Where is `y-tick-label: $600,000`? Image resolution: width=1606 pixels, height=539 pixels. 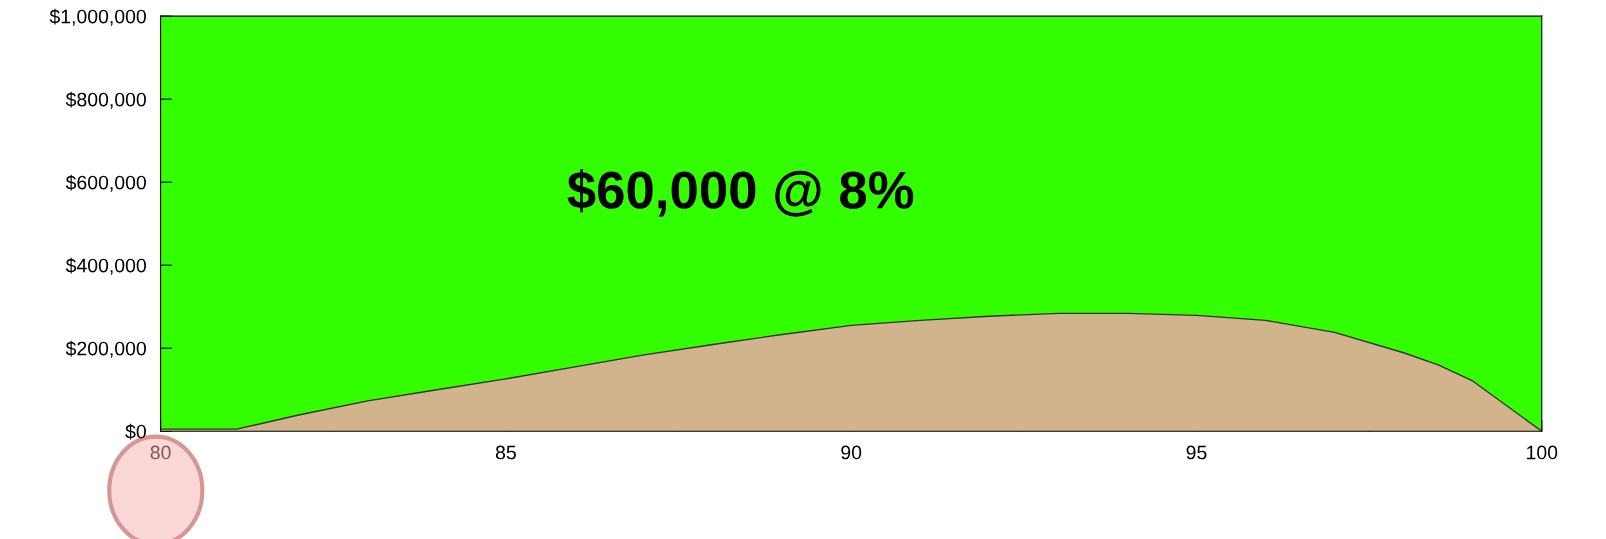
y-tick-label: $600,000 is located at coordinates (105, 183).